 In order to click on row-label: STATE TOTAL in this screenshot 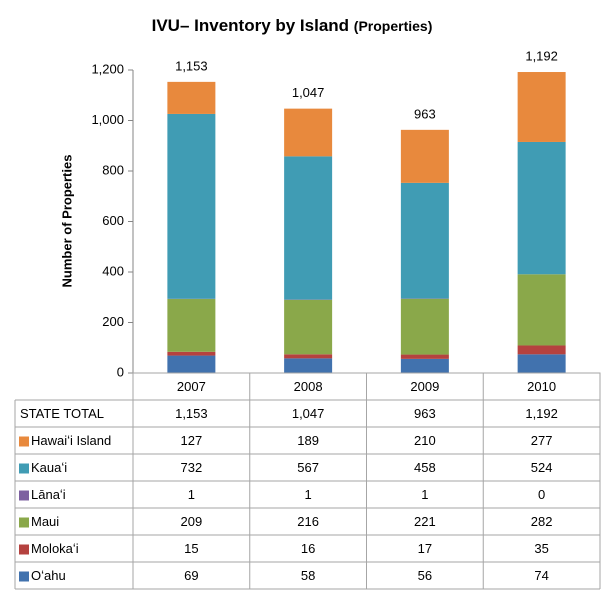, I will do `click(62, 413)`.